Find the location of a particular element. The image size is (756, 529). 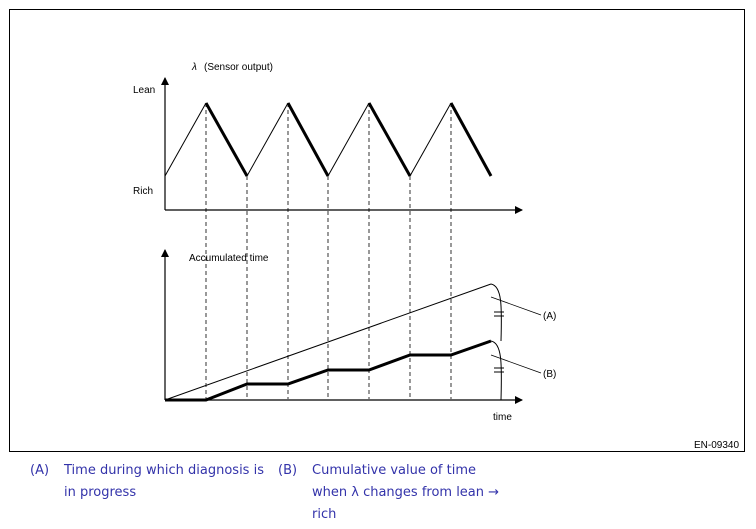

rich-label: Rich is located at coordinates (143, 191).